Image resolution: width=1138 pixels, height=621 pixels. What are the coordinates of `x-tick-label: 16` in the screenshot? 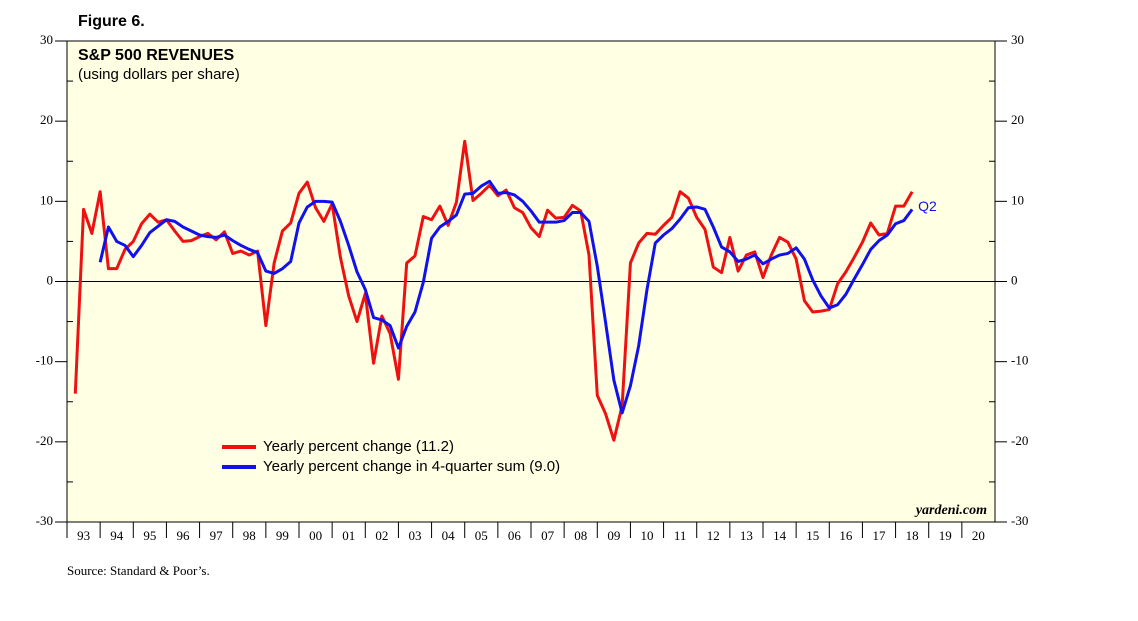 It's located at (846, 535).